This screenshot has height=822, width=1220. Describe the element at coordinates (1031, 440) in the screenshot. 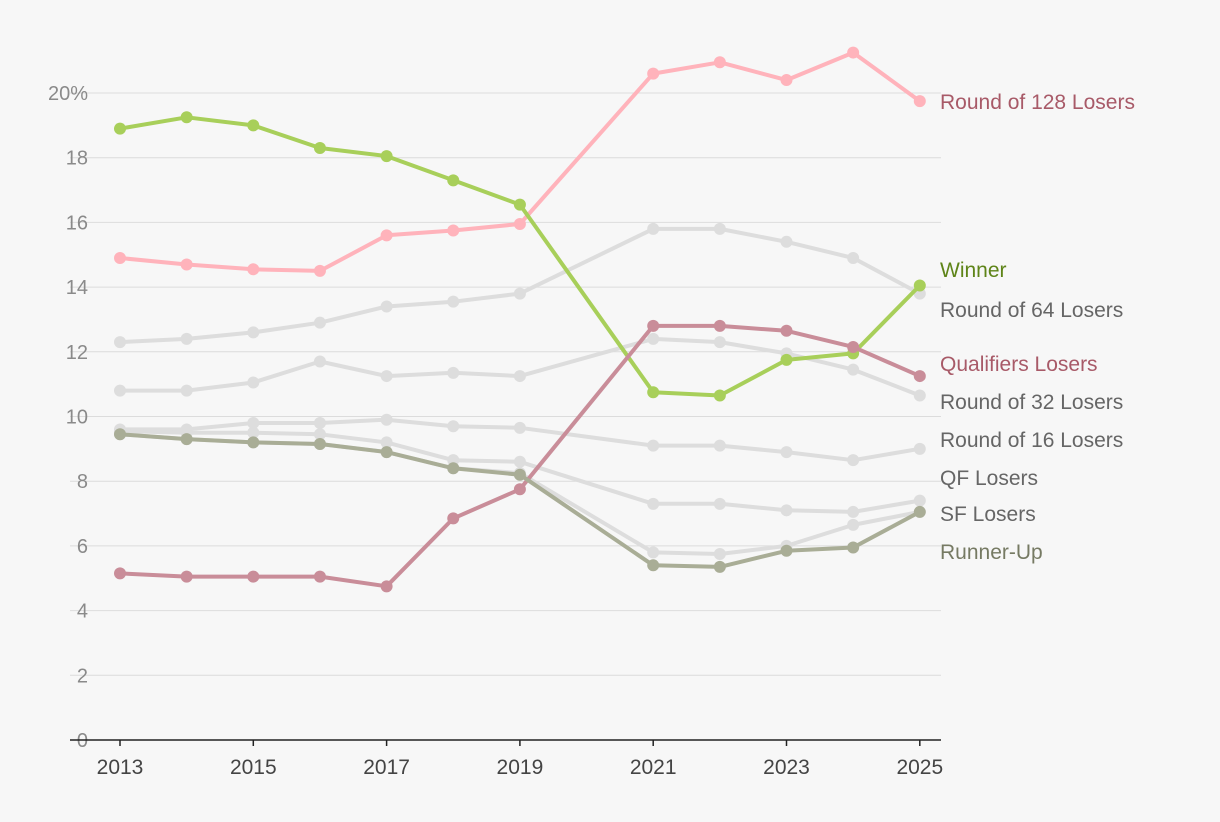

I see `series-label-round-of-16-losers: Round of 16 Losers` at that location.